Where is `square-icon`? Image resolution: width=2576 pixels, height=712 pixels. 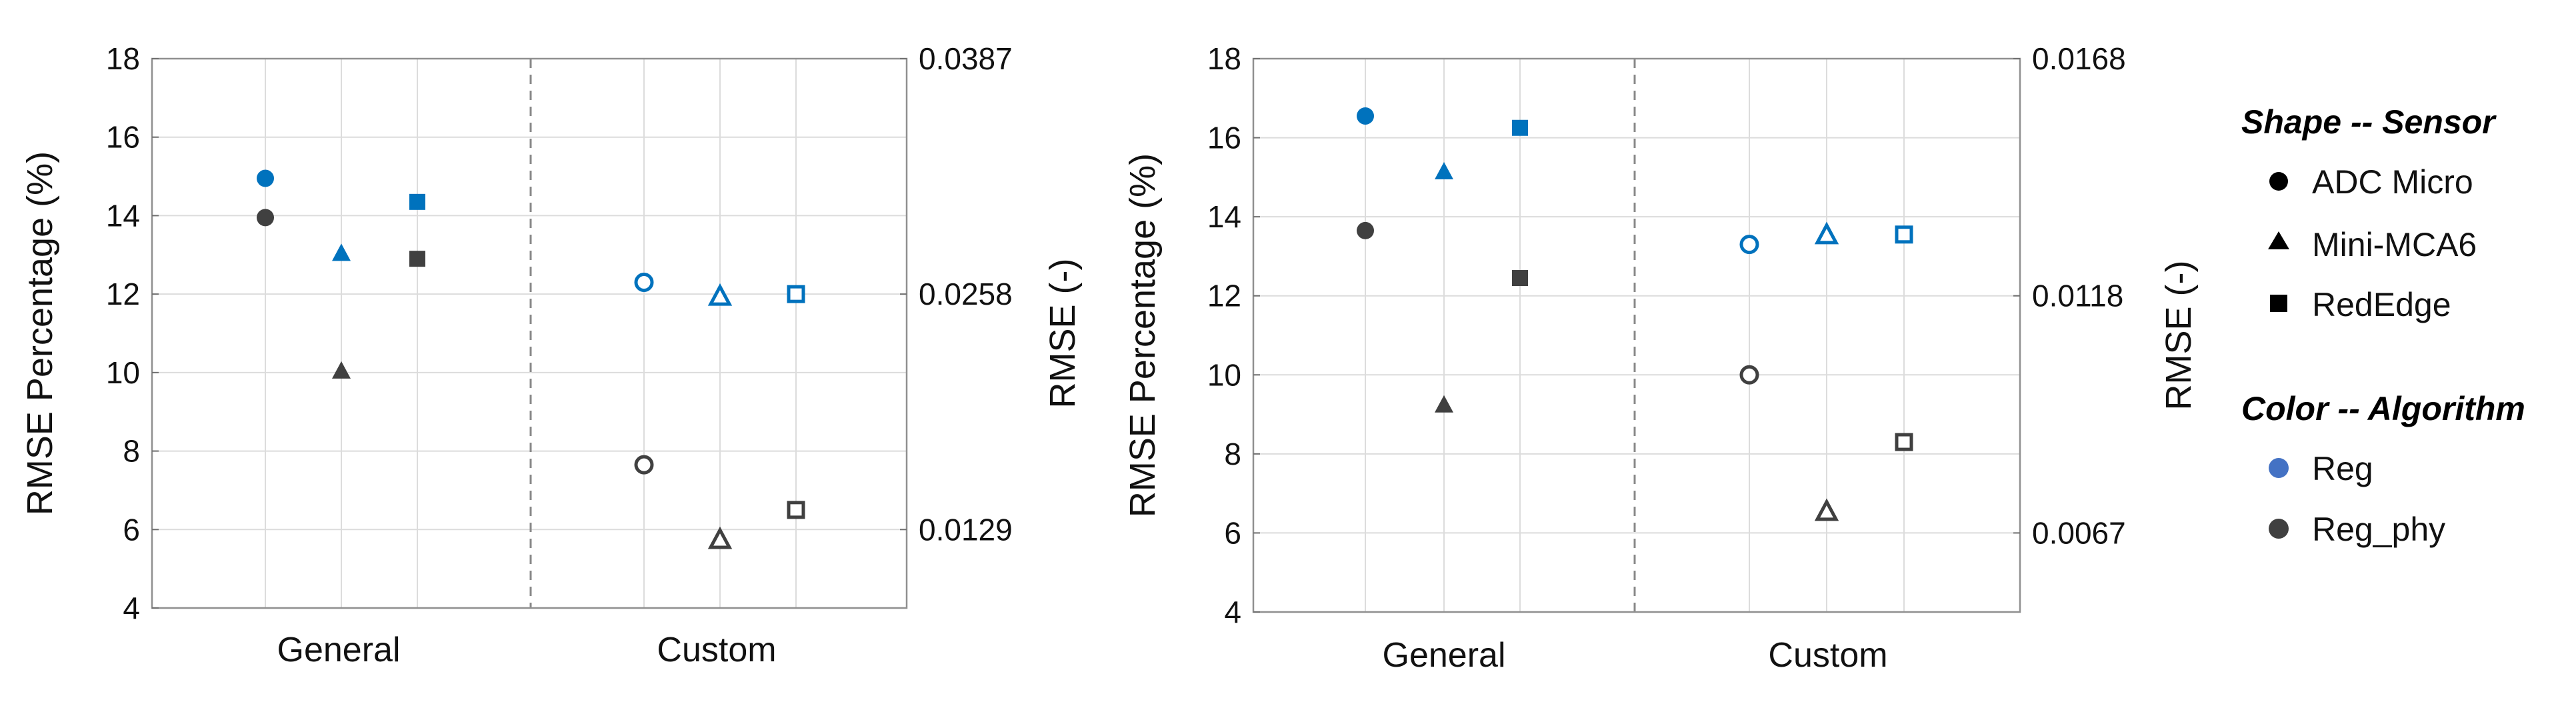
square-icon is located at coordinates (2278, 303).